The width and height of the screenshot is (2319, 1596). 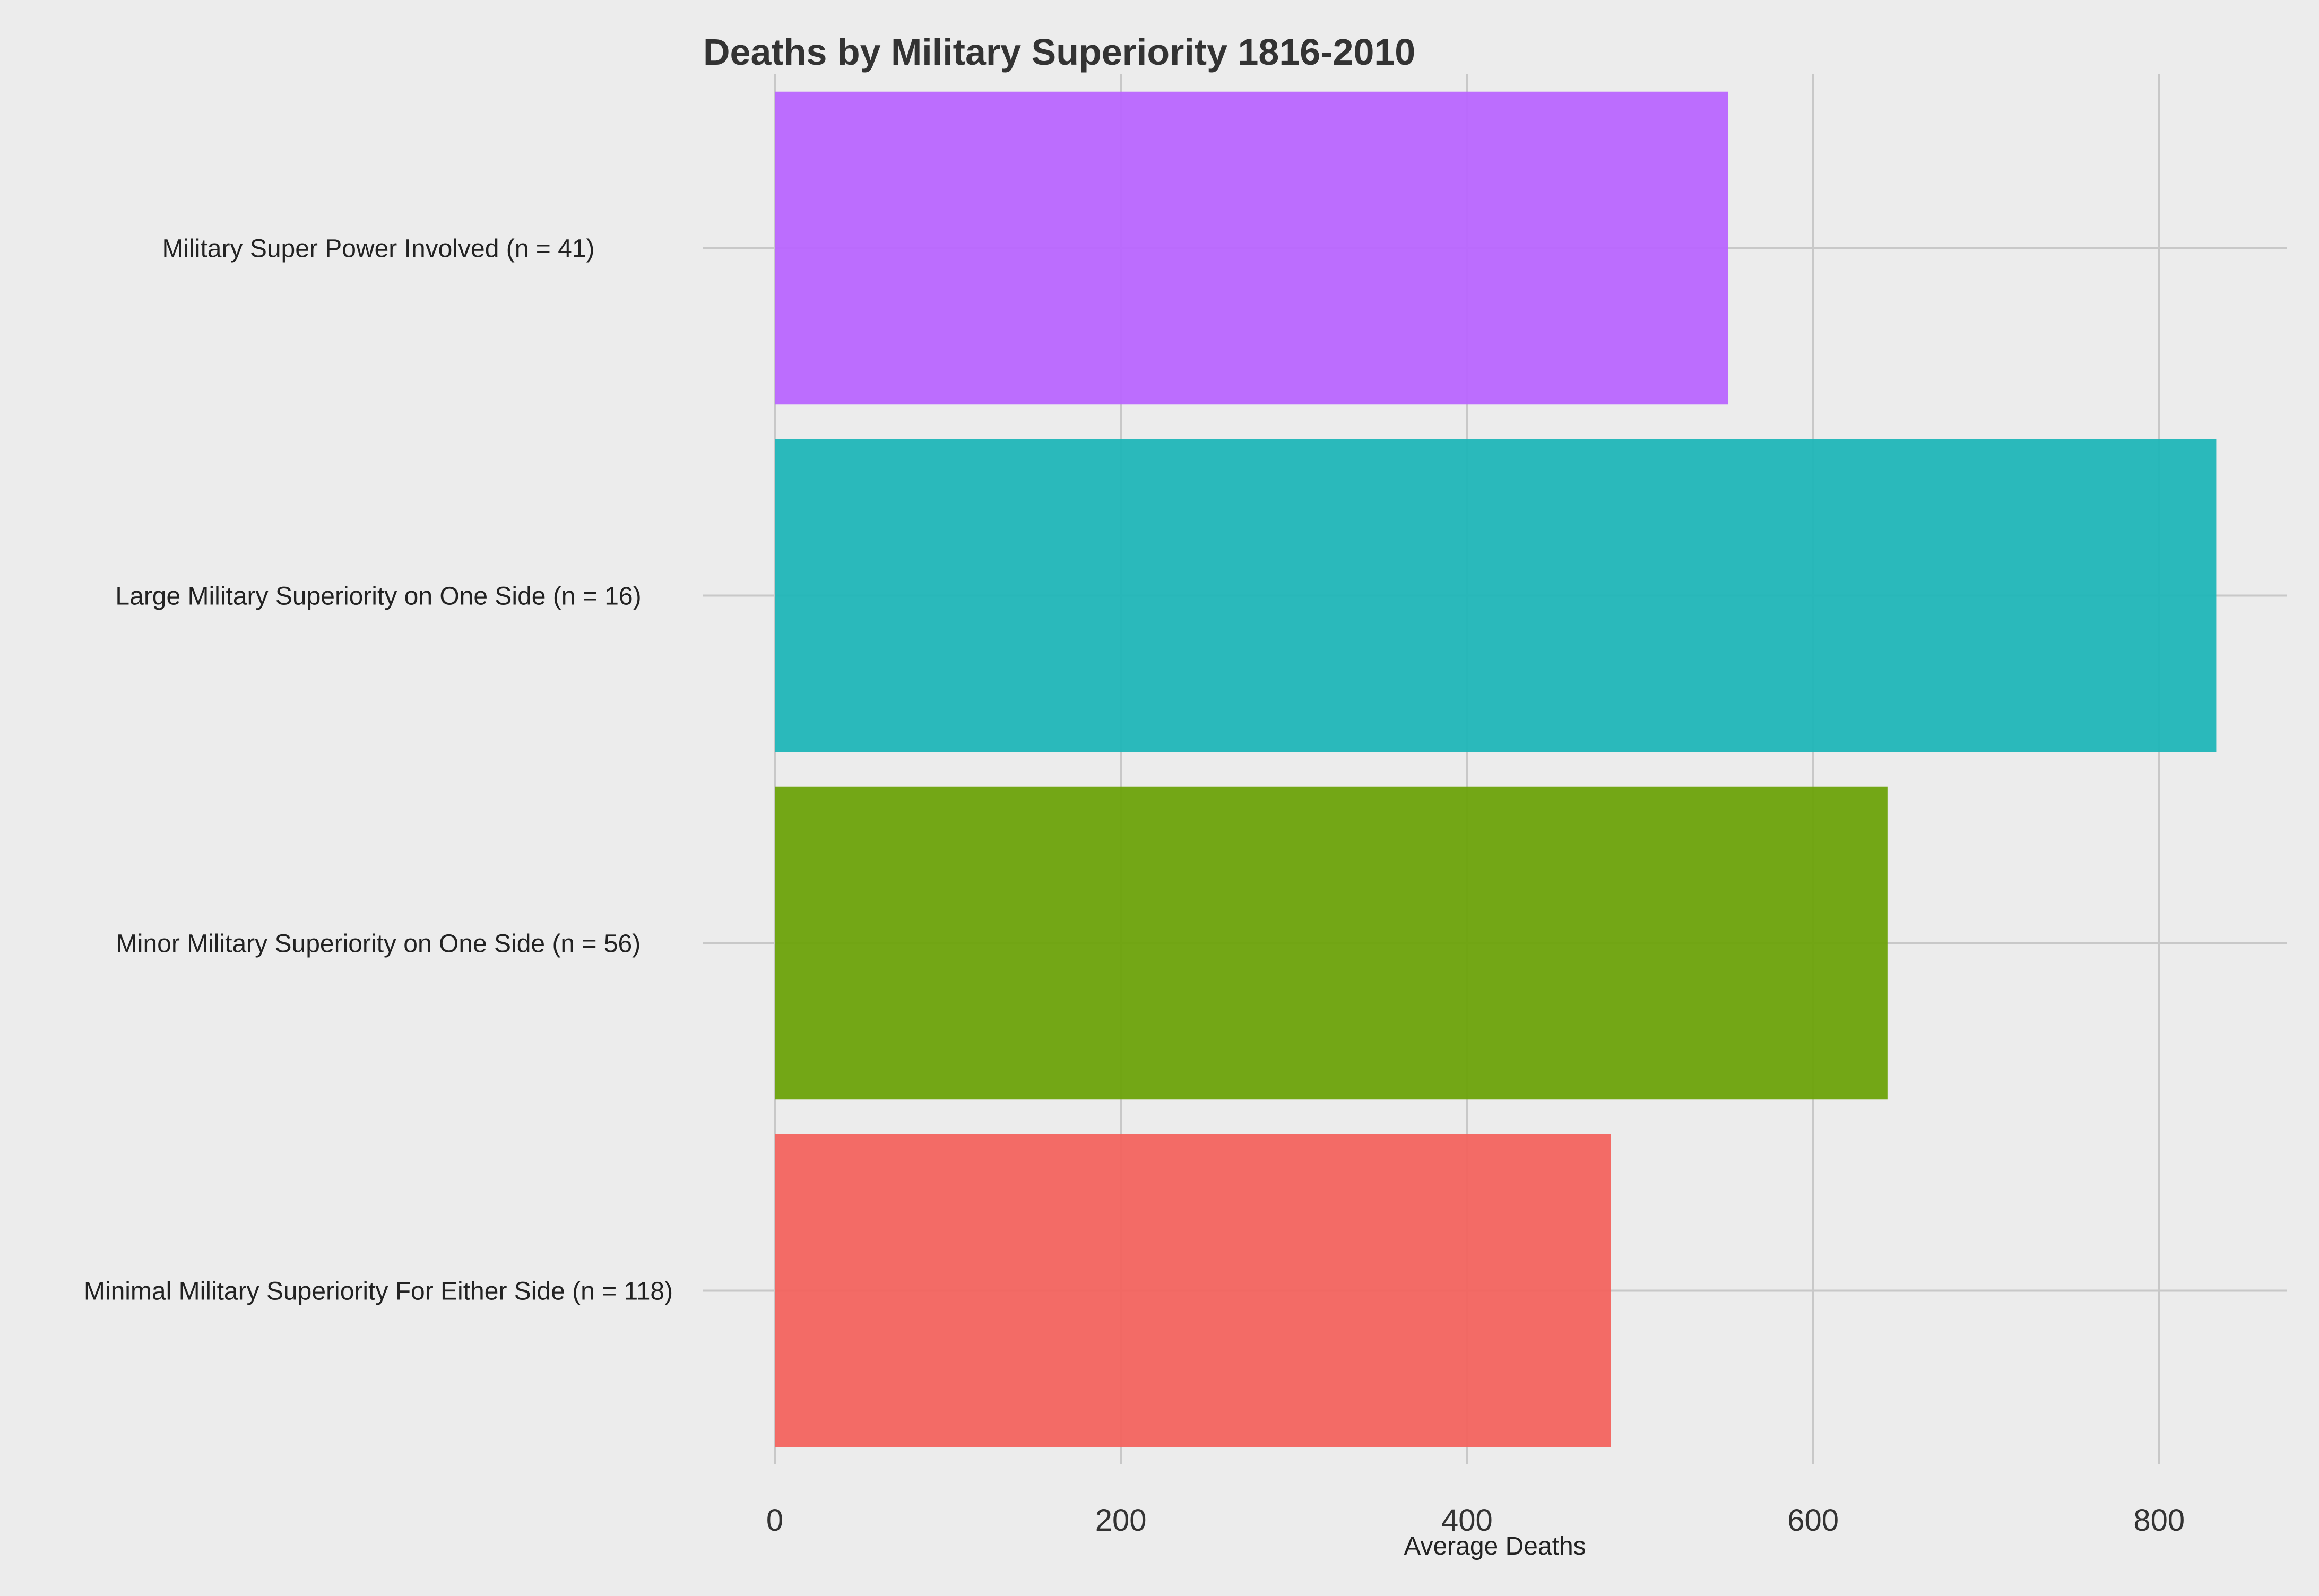 I want to click on x-tick-labels: 0 200 400 600 800, so click(x=1475, y=1520).